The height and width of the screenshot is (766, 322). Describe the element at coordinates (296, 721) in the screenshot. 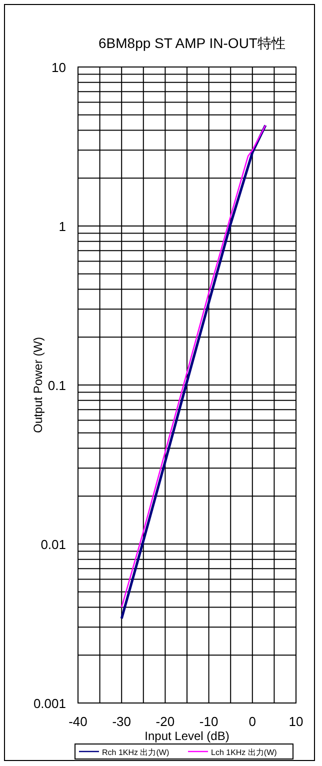

I see `x-tick-label: 10` at that location.